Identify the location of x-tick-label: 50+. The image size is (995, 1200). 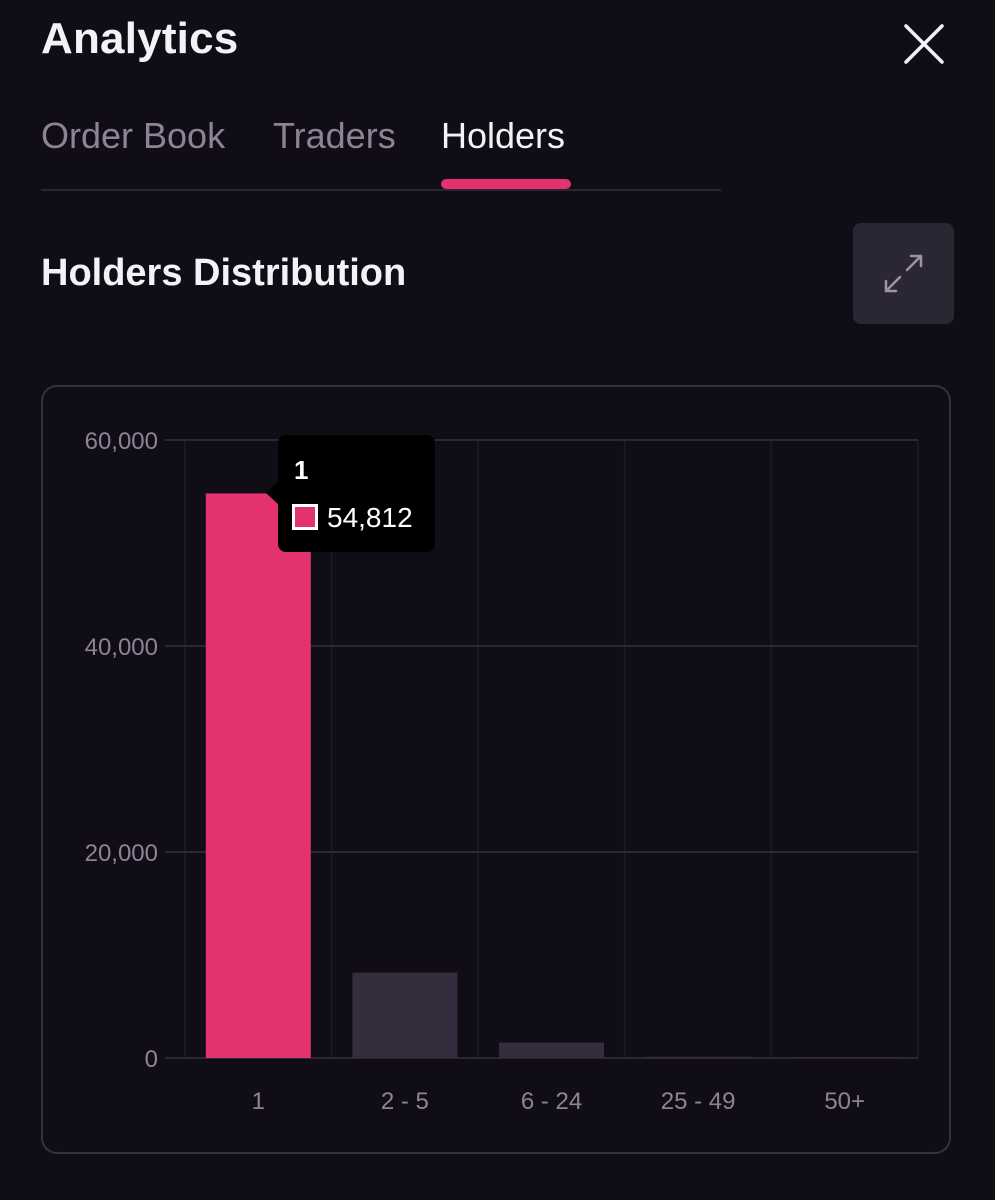
(844, 1101).